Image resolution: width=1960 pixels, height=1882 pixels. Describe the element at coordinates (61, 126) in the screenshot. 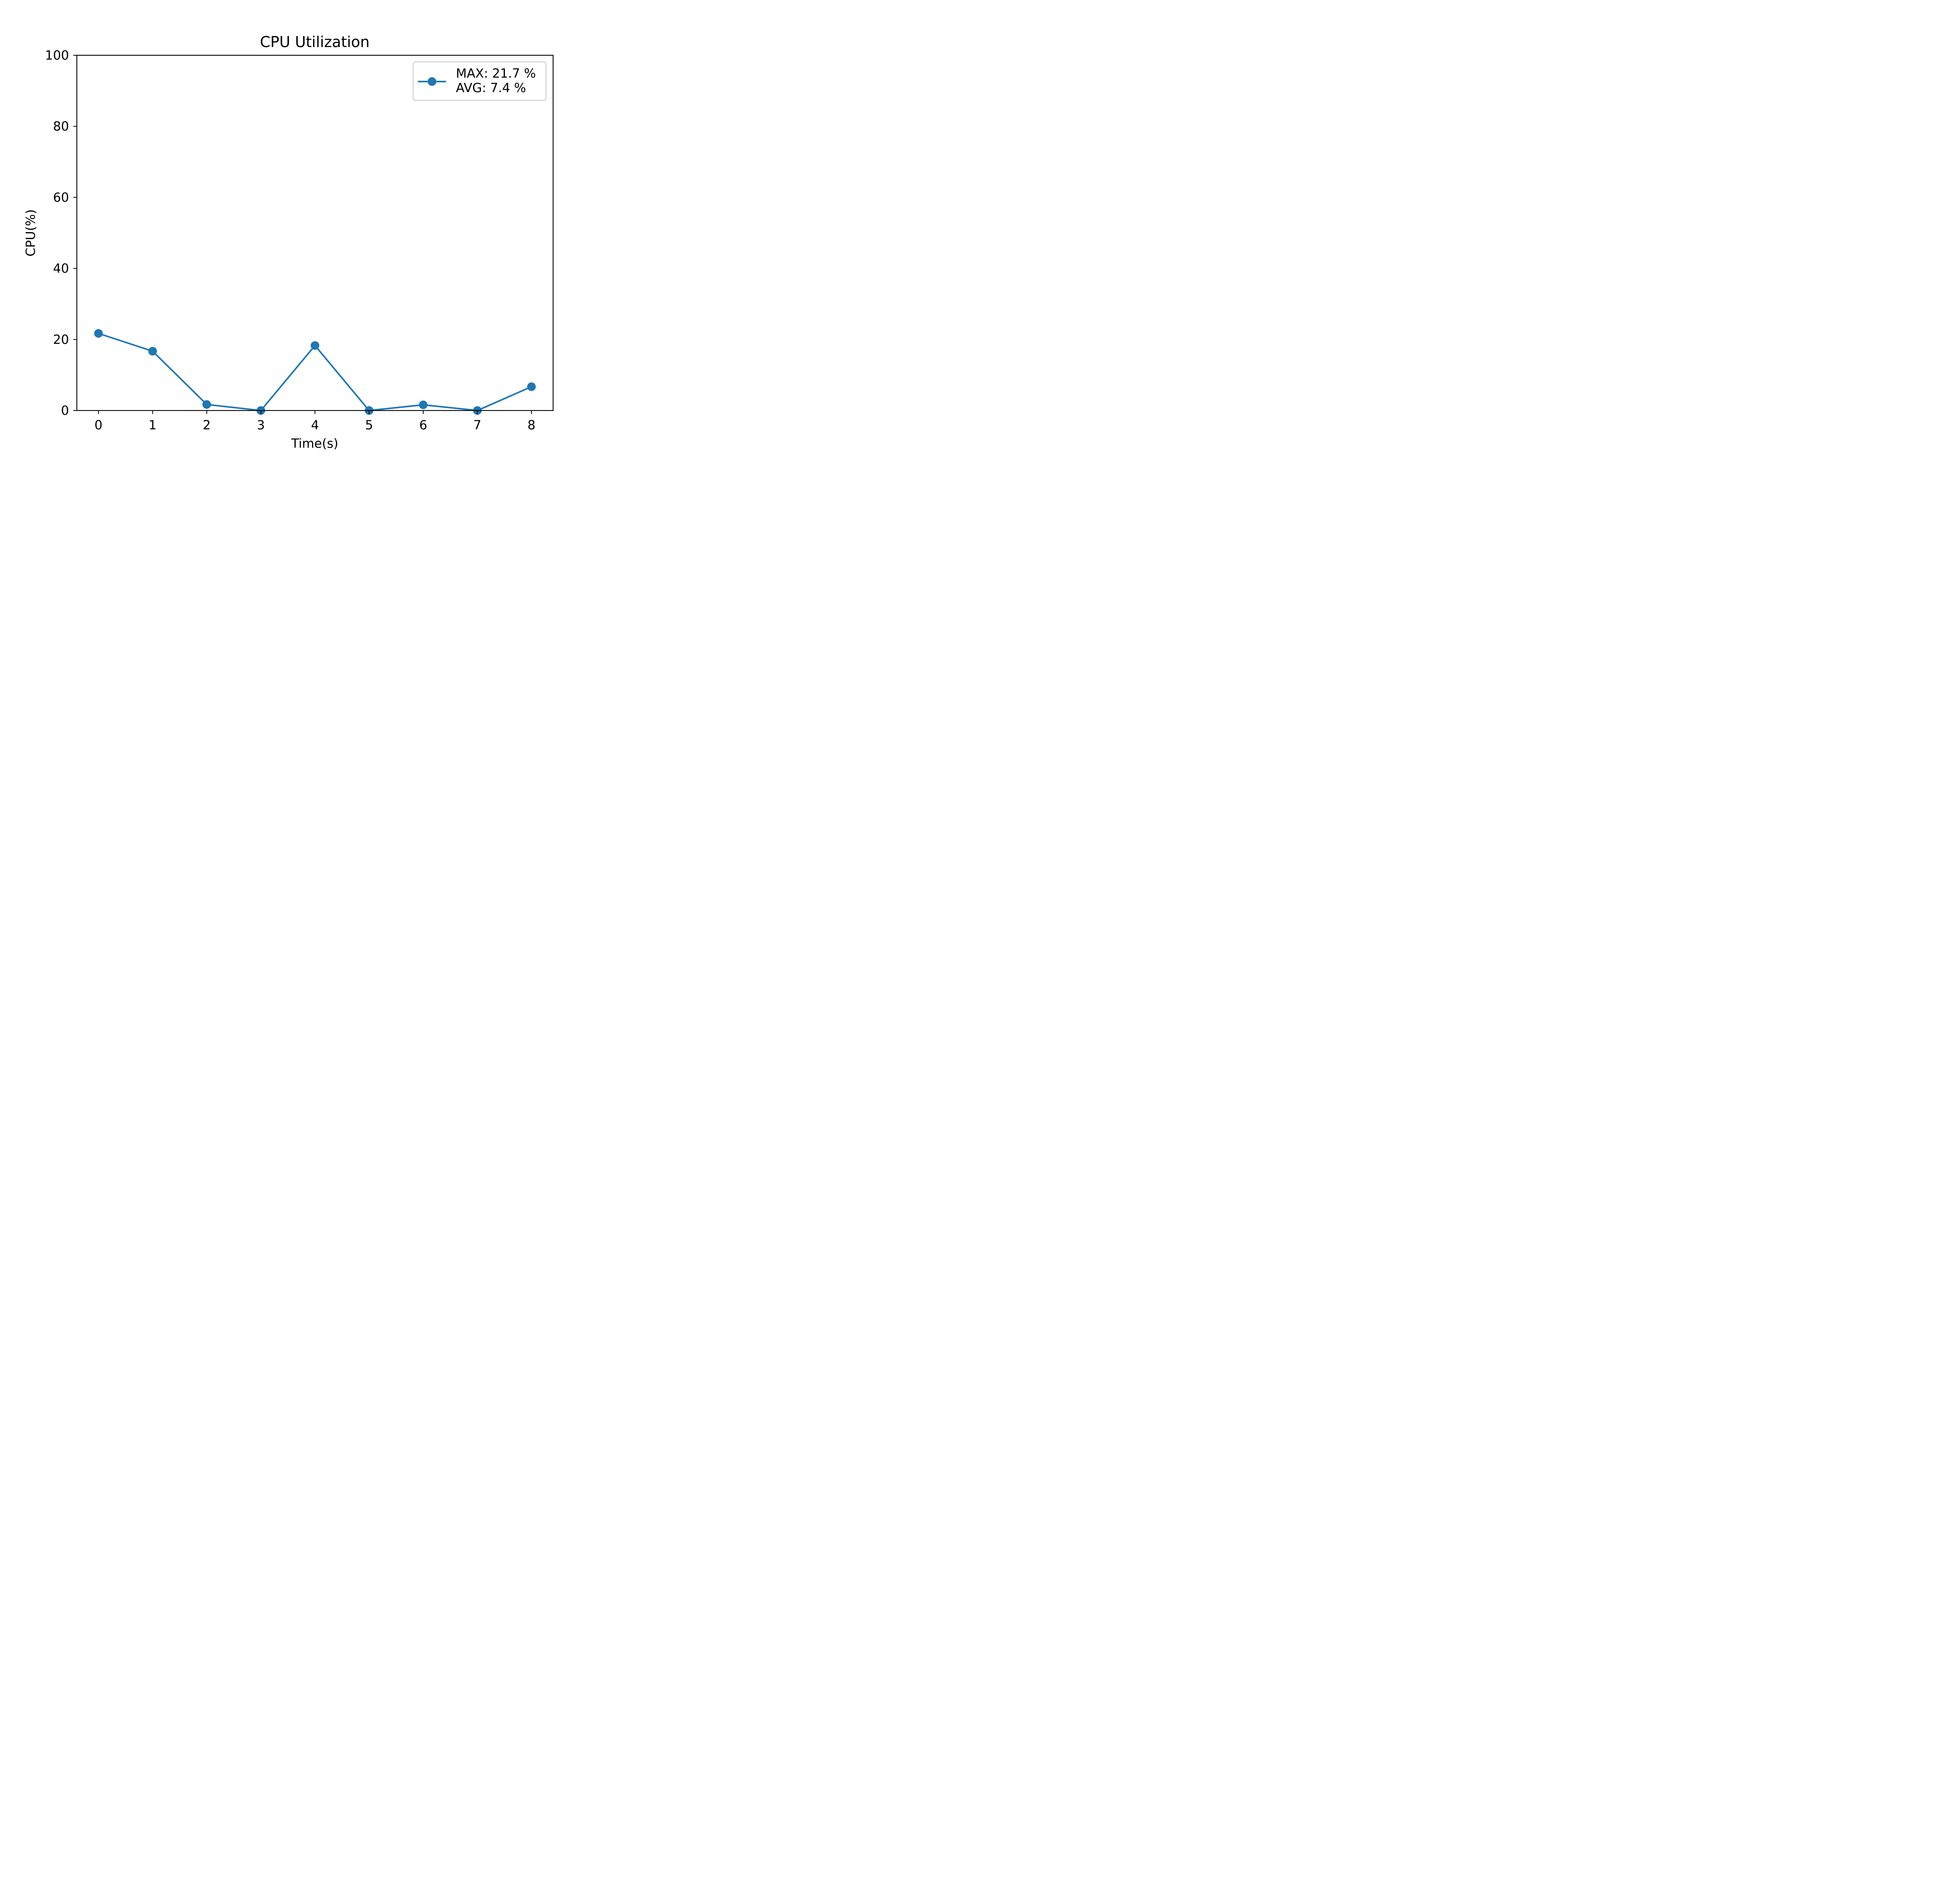

I see `y-tick-label: 80` at that location.